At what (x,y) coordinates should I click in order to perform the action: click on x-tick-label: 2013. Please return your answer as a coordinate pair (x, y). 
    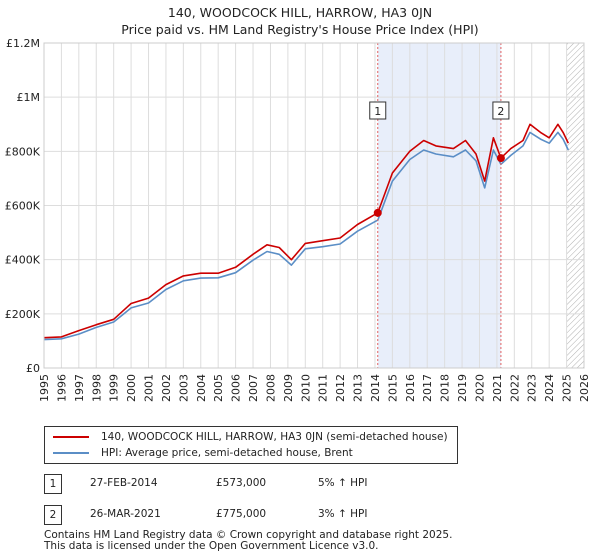
    Looking at the image, I should click on (358, 388).